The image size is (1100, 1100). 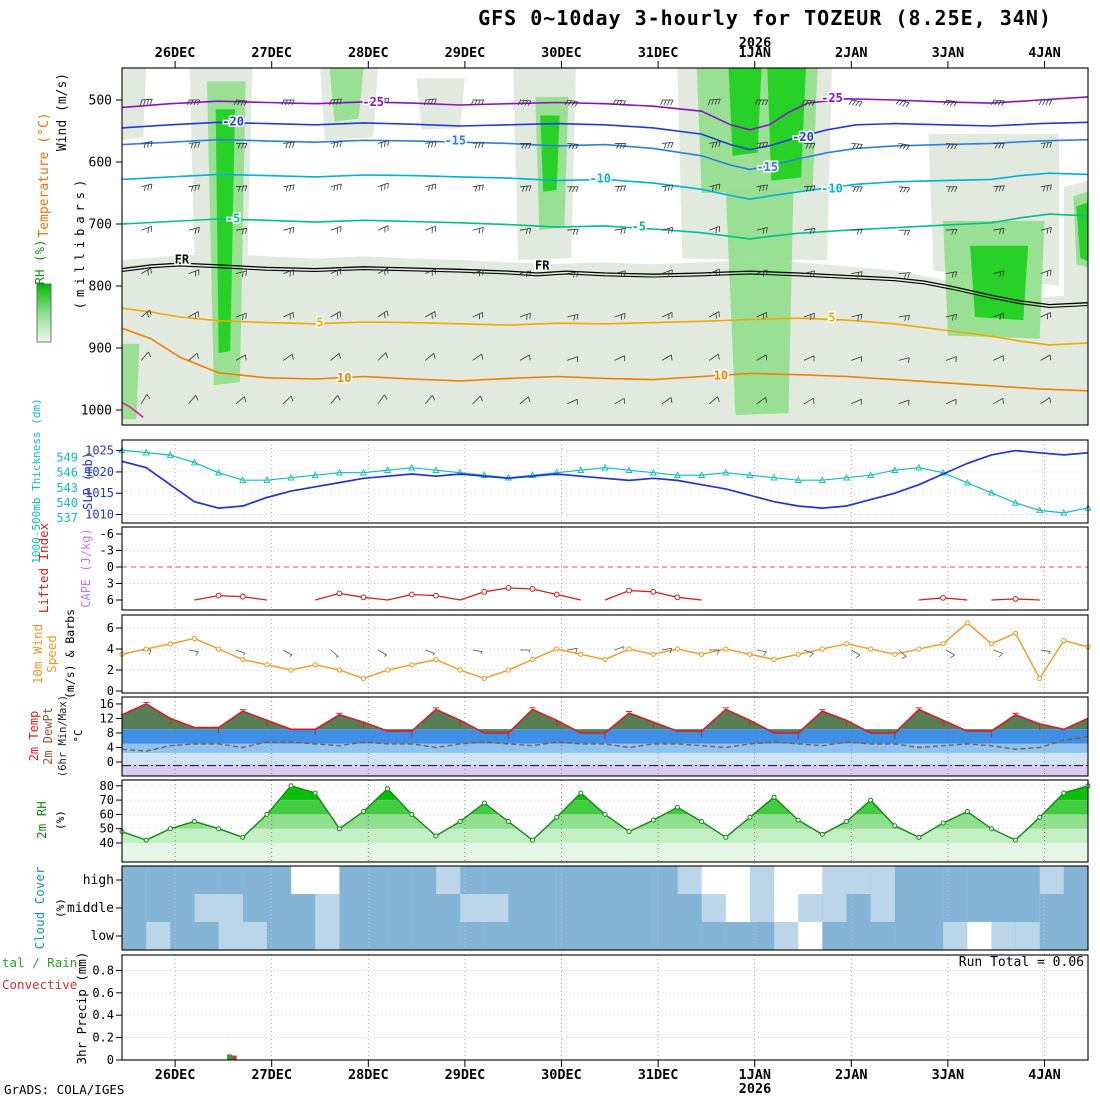 What do you see at coordinates (529, 651) in the screenshot?
I see `wind-barb-halftick` at bounding box center [529, 651].